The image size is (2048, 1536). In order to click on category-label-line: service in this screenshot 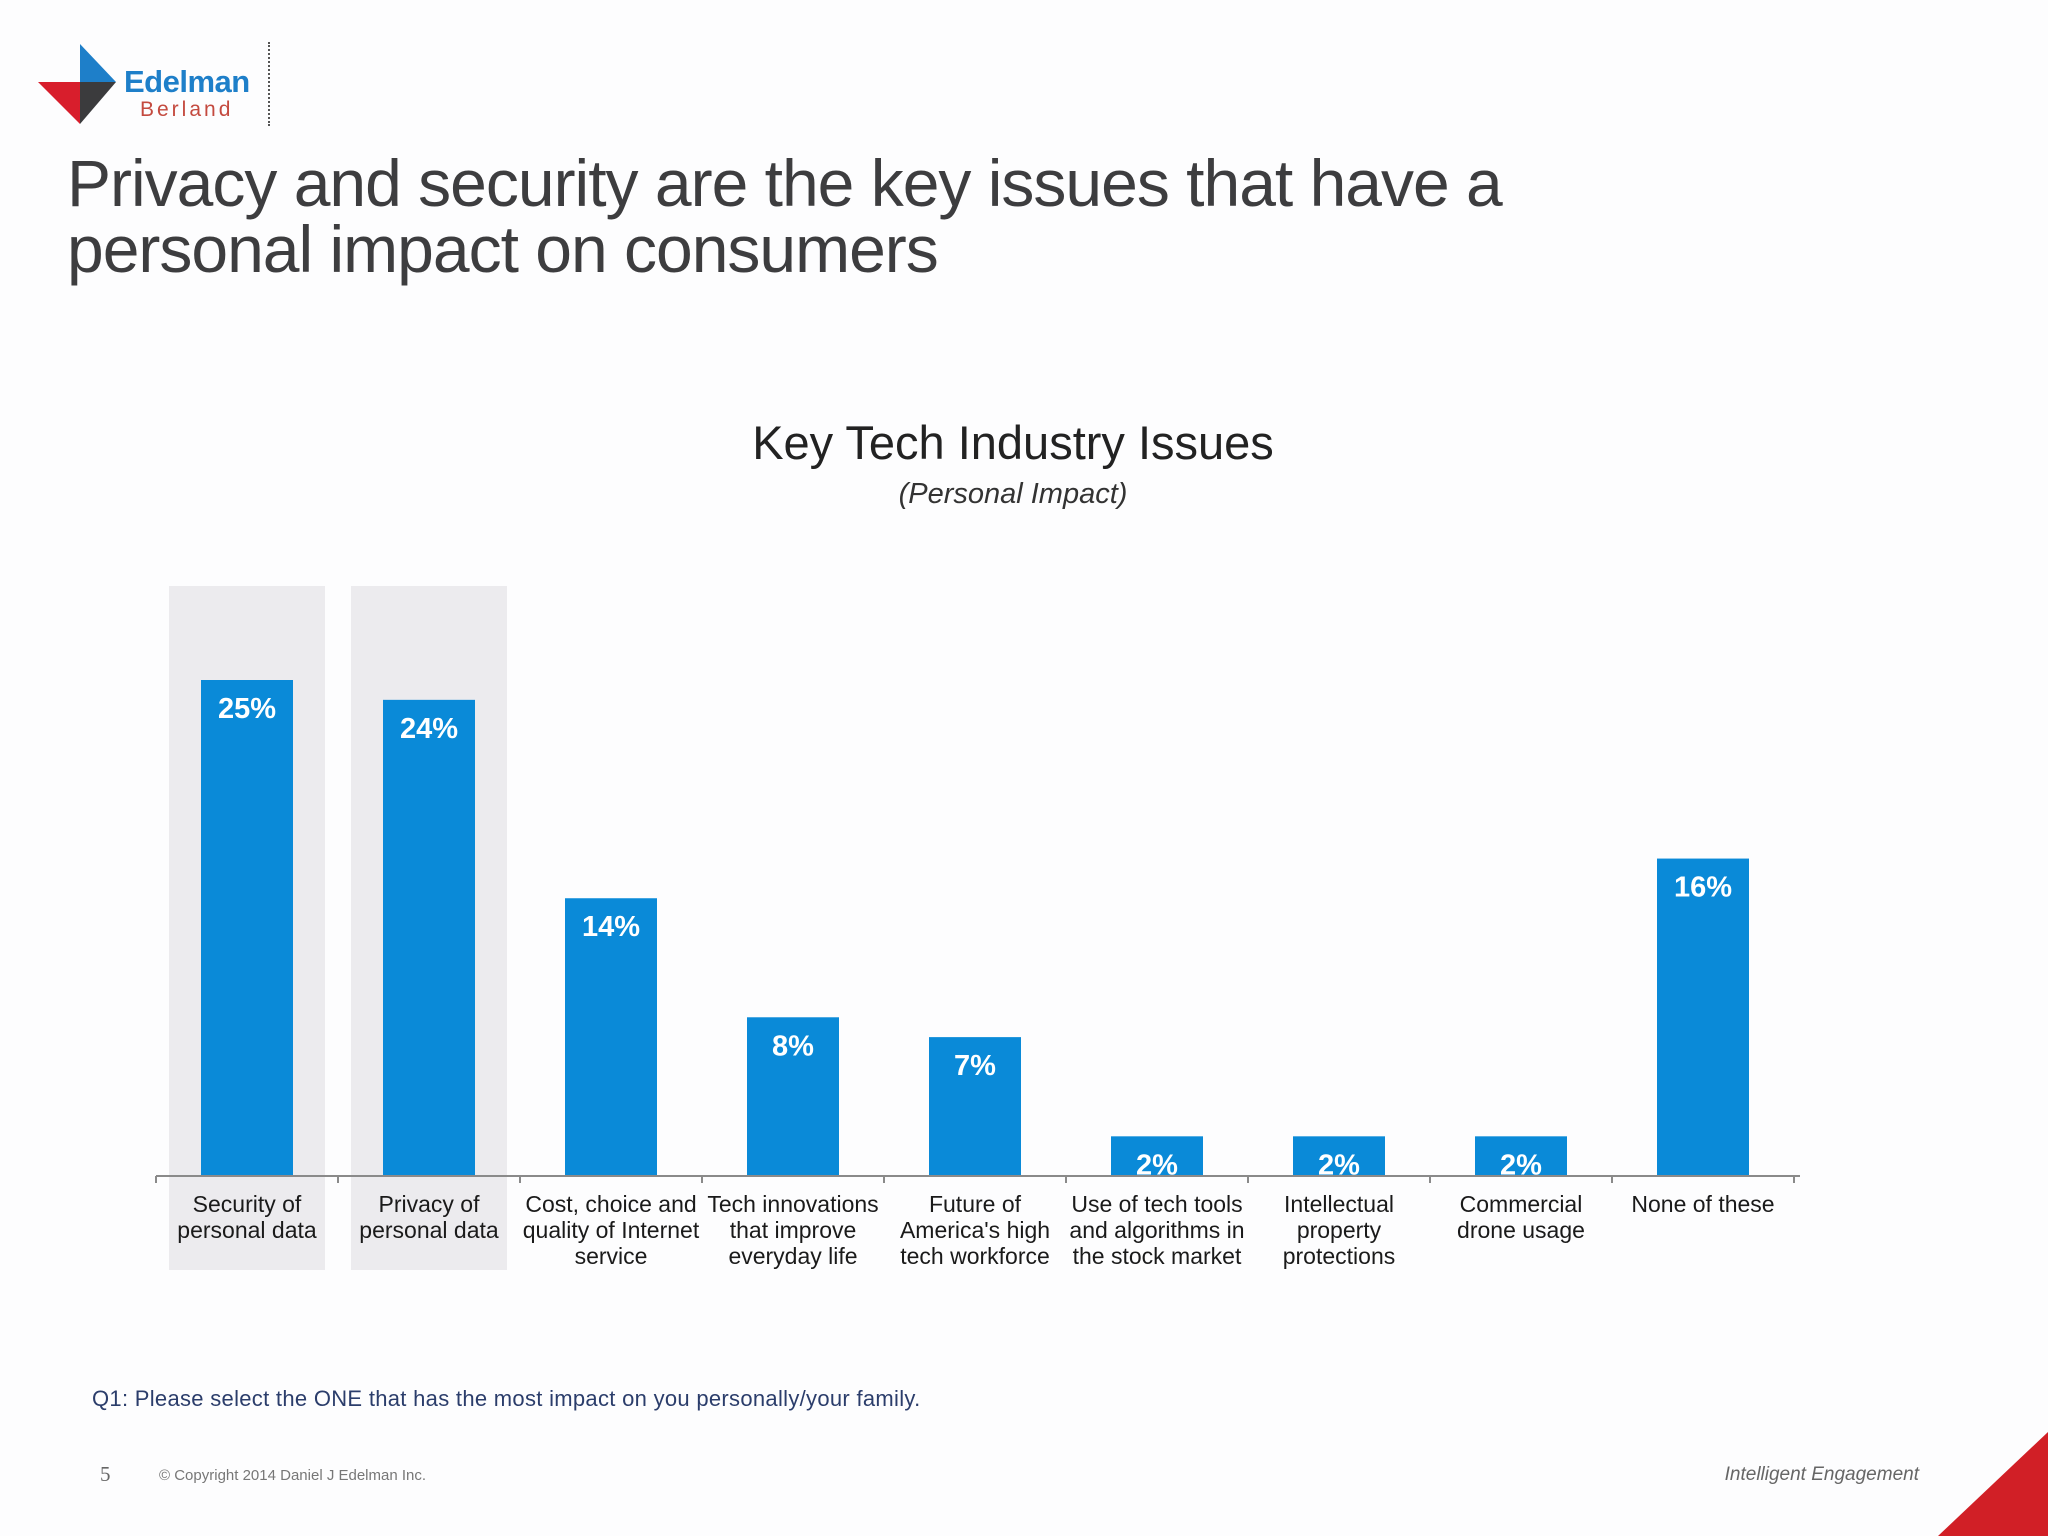, I will do `click(611, 1256)`.